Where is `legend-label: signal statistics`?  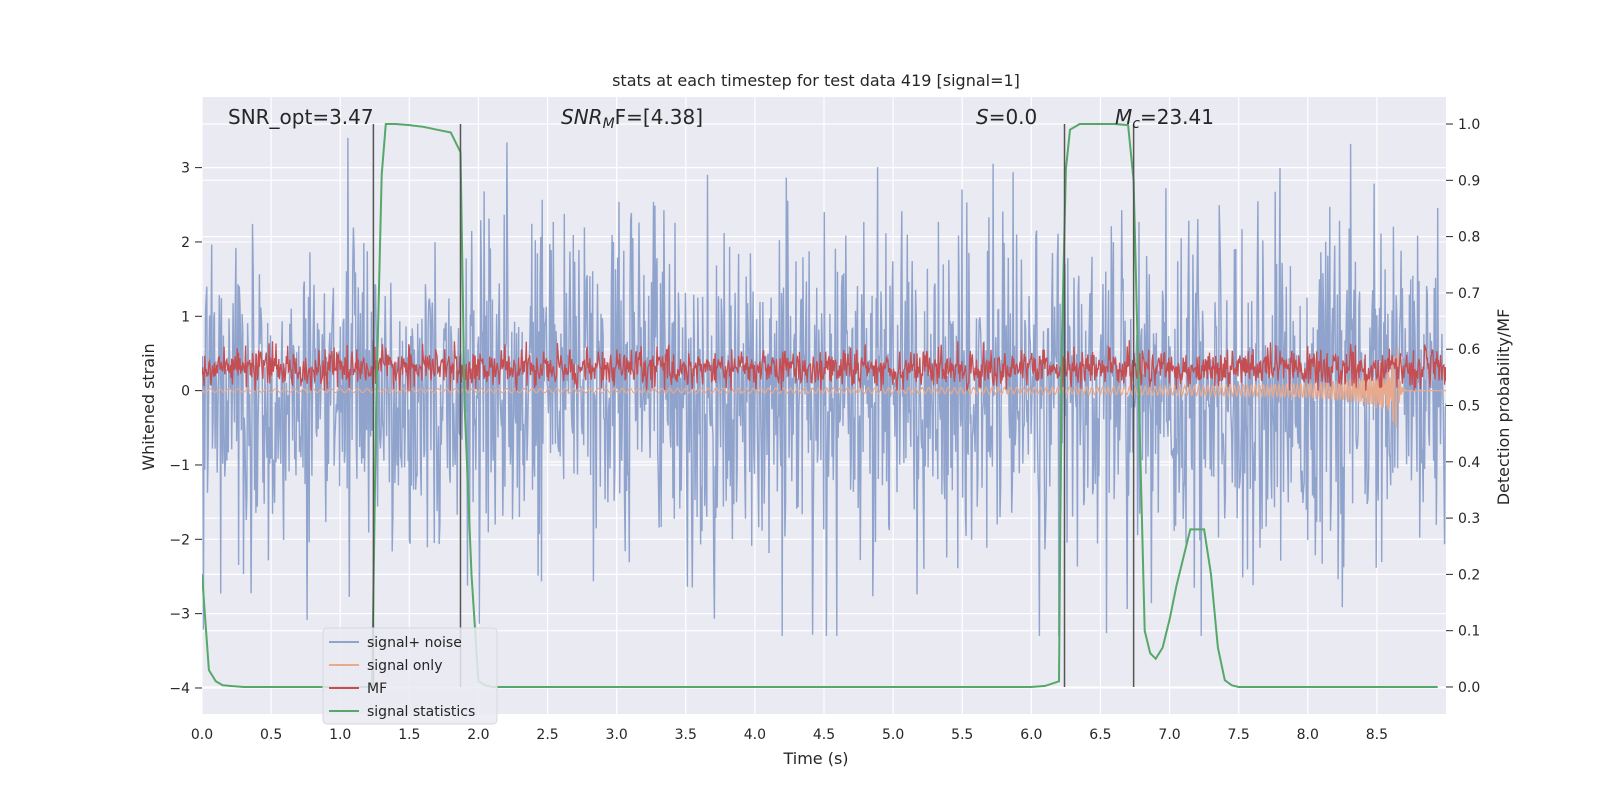 legend-label: signal statistics is located at coordinates (421, 712).